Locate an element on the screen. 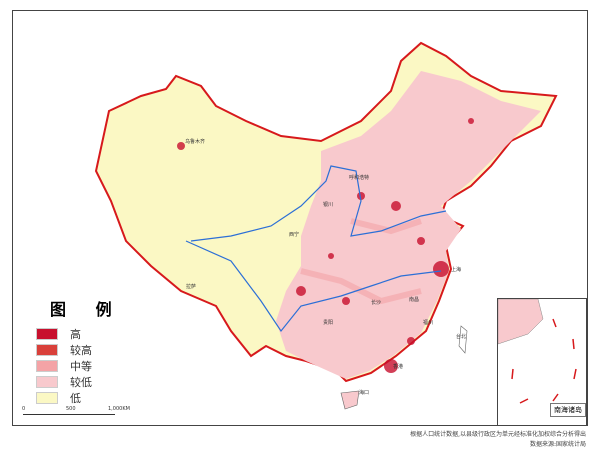 The height and width of the screenshot is (461, 600). svg-text: 呼和浩特 is located at coordinates (359, 177).